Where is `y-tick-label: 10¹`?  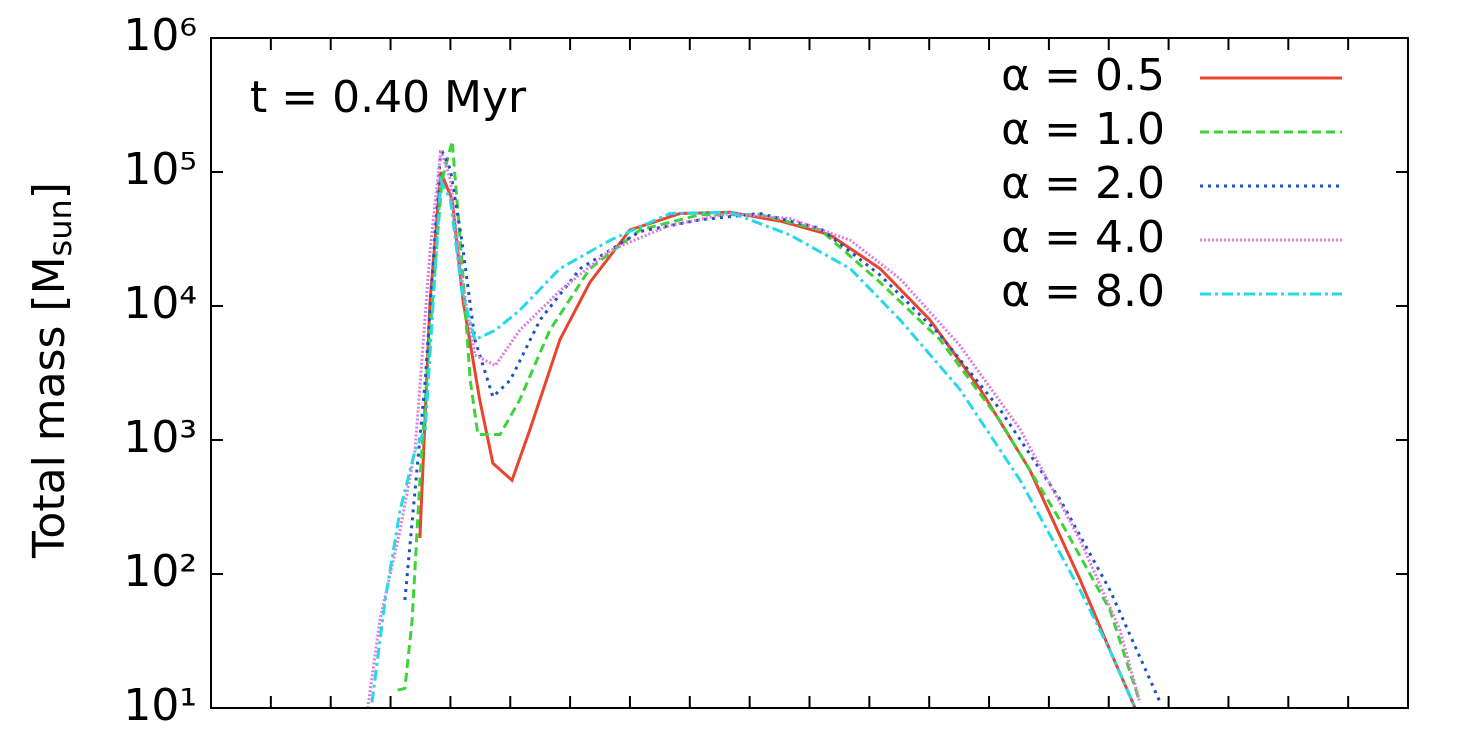 y-tick-label: 10¹ is located at coordinates (160, 705).